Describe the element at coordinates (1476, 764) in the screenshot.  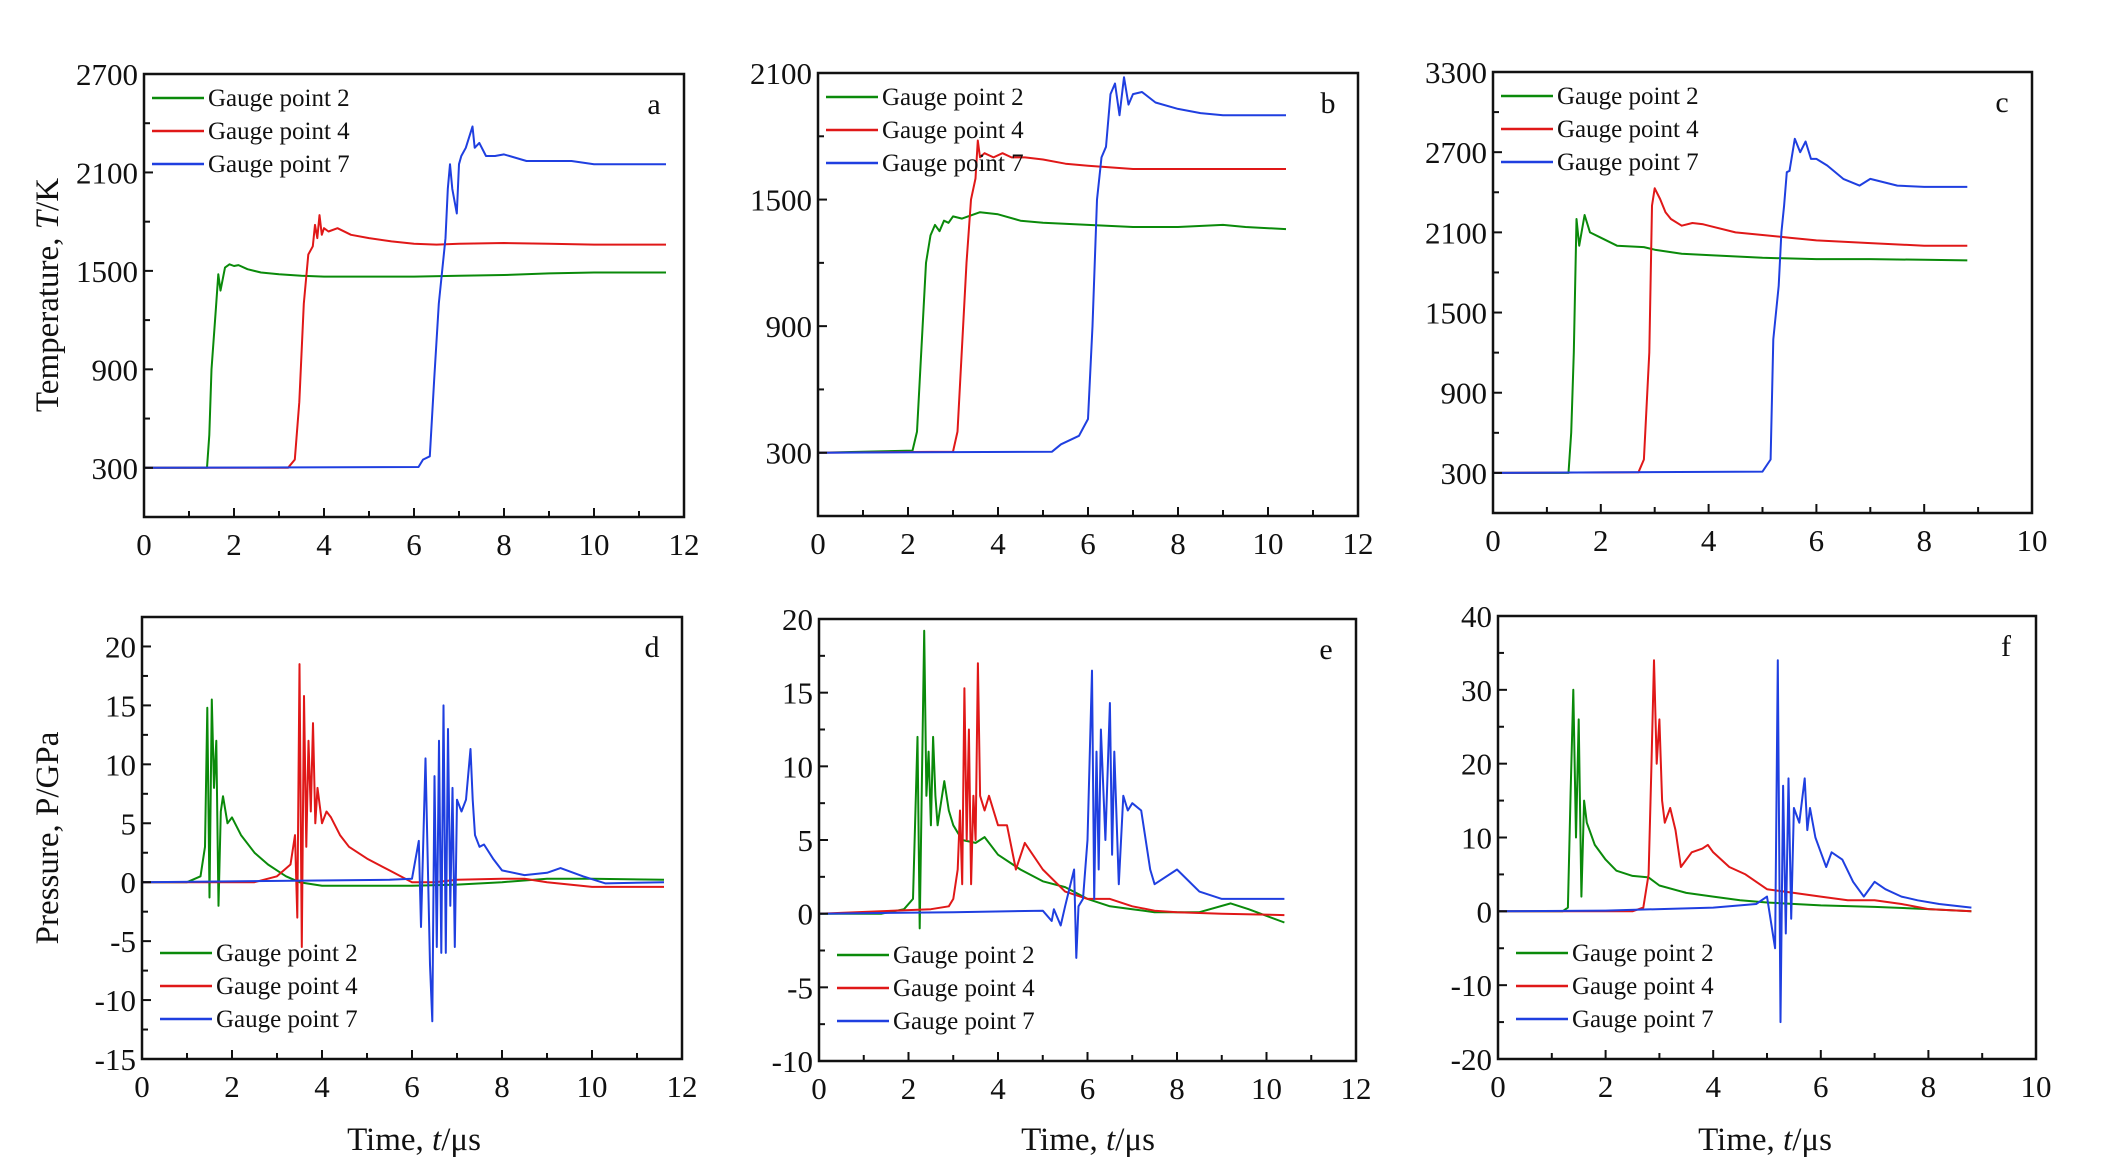
I see `y-tick-label: 20` at that location.